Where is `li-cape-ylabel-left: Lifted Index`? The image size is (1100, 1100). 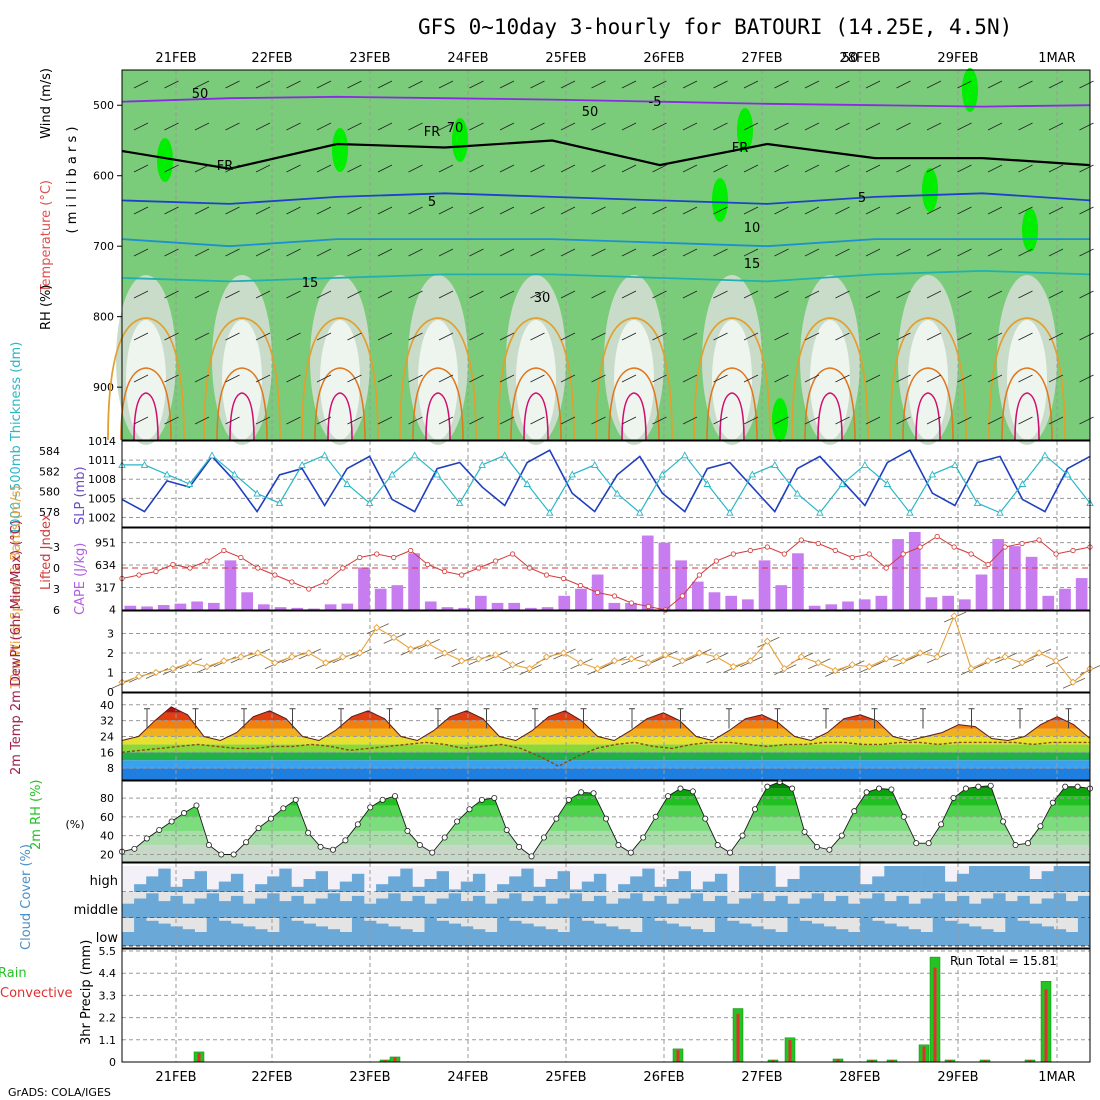
li-cape-ylabel-left: Lifted Index is located at coordinates (46, 551).